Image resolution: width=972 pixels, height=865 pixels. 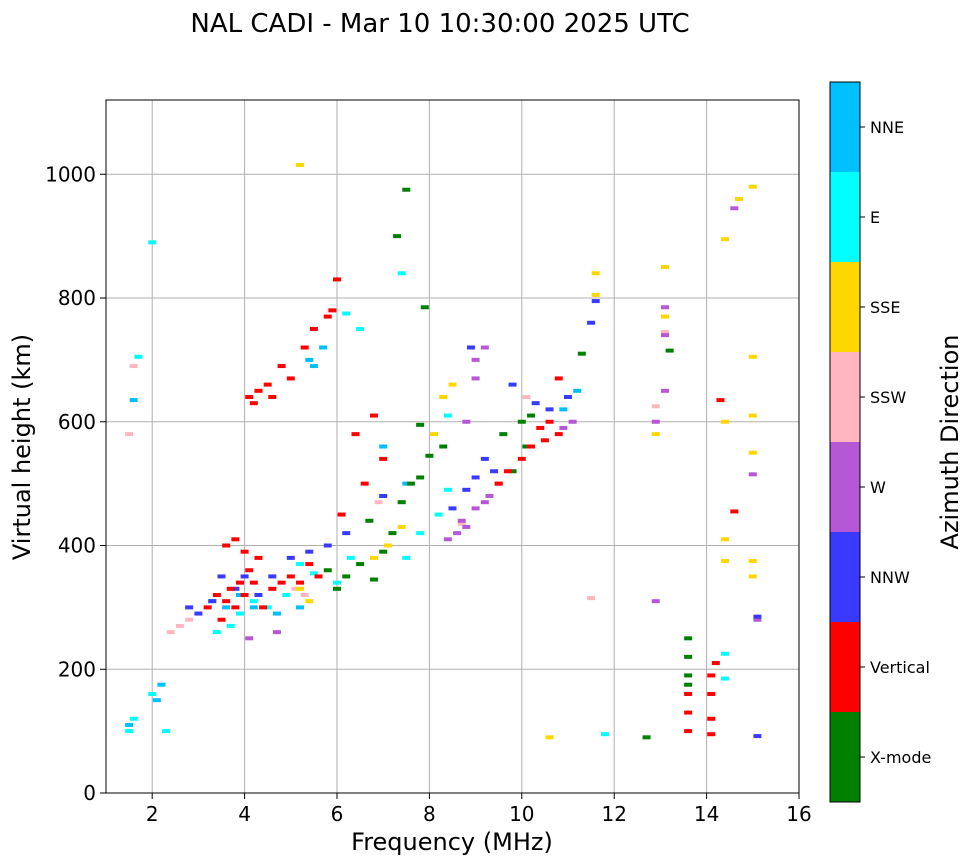 What do you see at coordinates (950, 442) in the screenshot?
I see `colorbar-label: Azimuth Direction` at bounding box center [950, 442].